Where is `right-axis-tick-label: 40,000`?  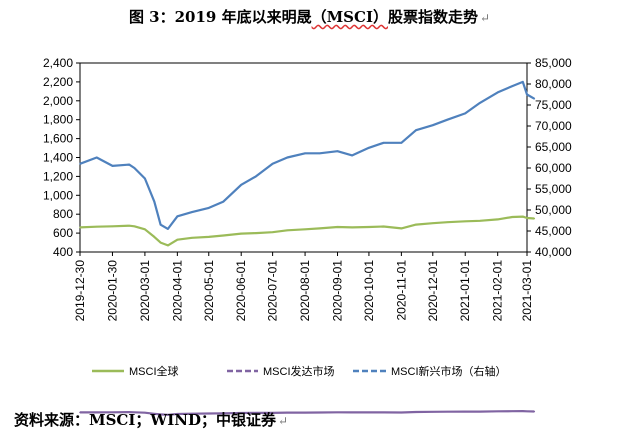
right-axis-tick-label: 40,000 is located at coordinates (553, 252).